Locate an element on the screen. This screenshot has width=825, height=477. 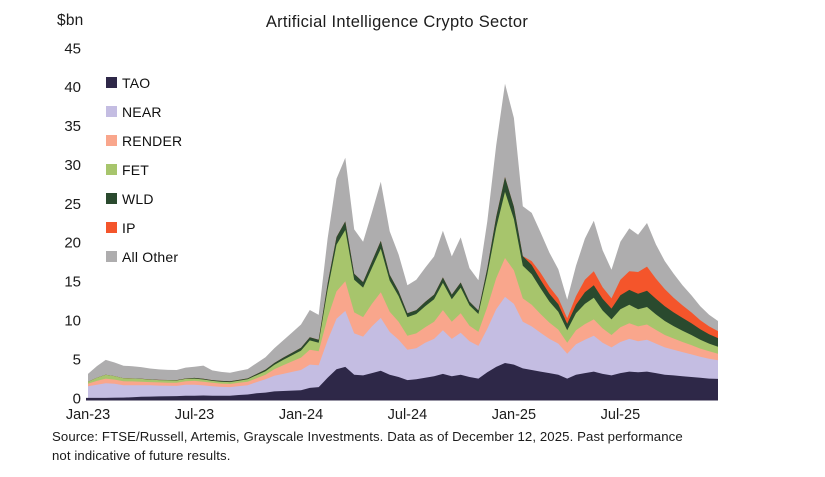
legend-label: All Other is located at coordinates (150, 256).